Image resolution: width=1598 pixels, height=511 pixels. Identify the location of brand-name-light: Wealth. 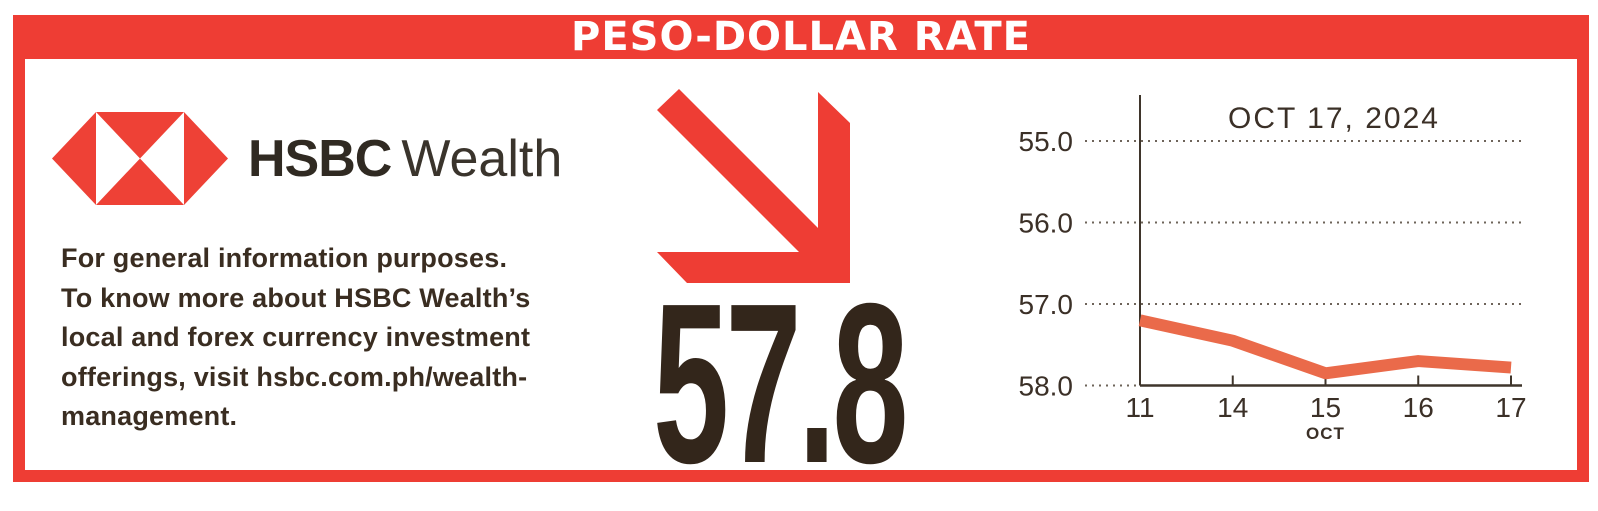
(482, 158).